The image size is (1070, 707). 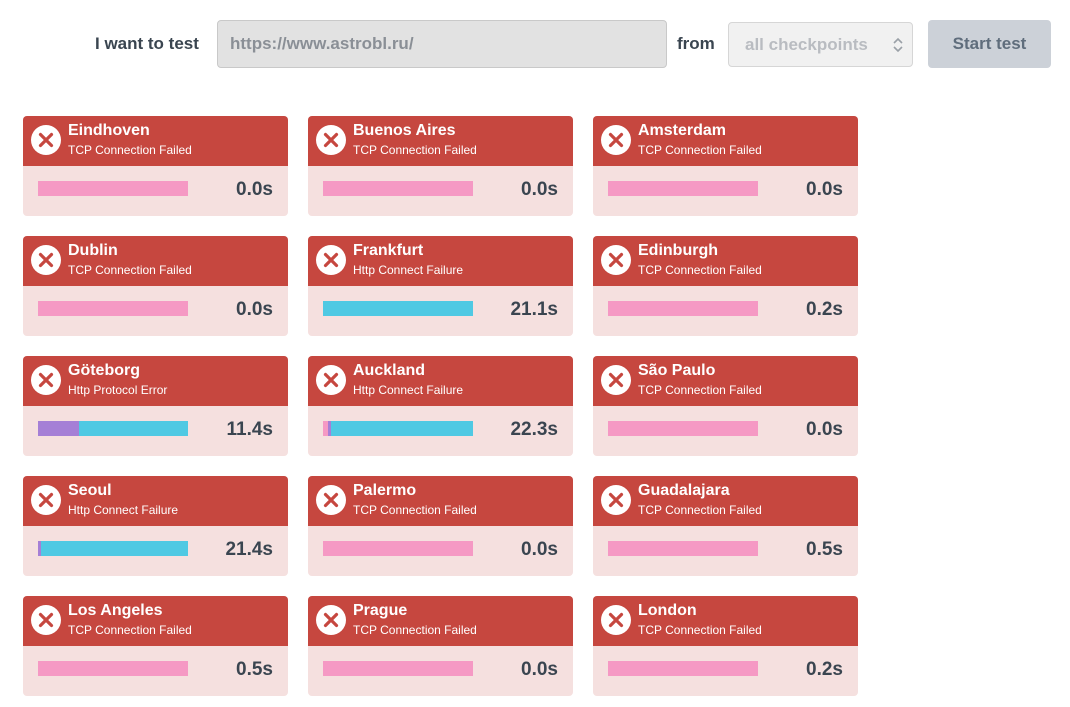 What do you see at coordinates (440, 261) in the screenshot?
I see `result-card-header: Frankfurt Http Connect Failure` at bounding box center [440, 261].